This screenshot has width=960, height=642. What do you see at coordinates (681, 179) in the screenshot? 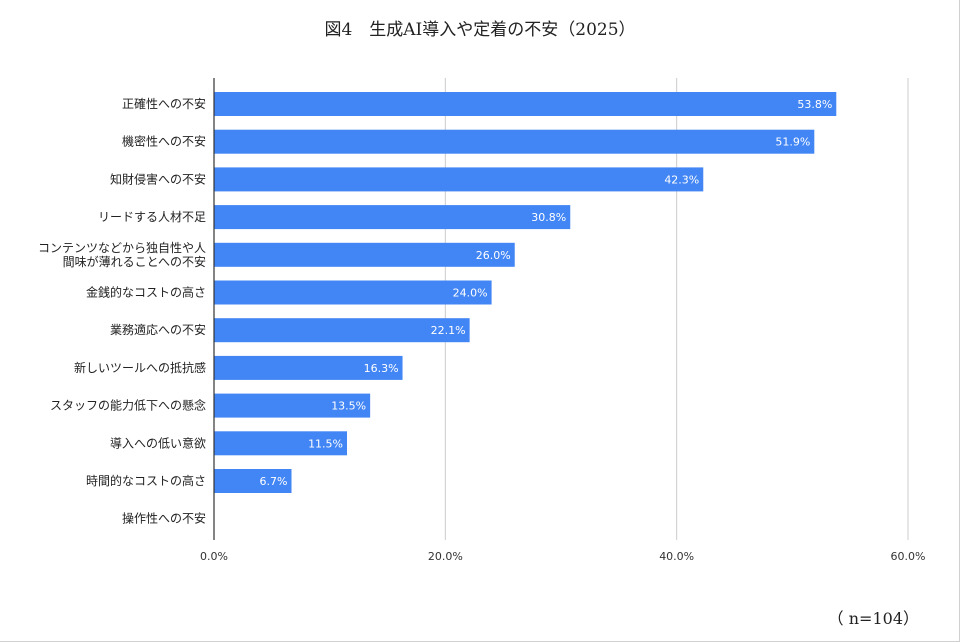
I see `bar-value-label: 42.3%` at bounding box center [681, 179].